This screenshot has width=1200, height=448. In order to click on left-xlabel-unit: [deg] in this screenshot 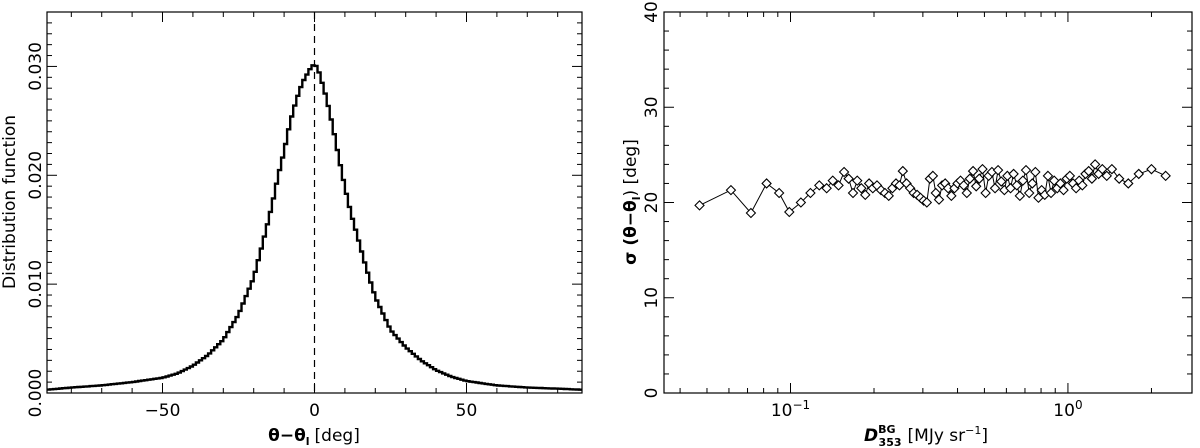, I will do `click(337, 436)`.